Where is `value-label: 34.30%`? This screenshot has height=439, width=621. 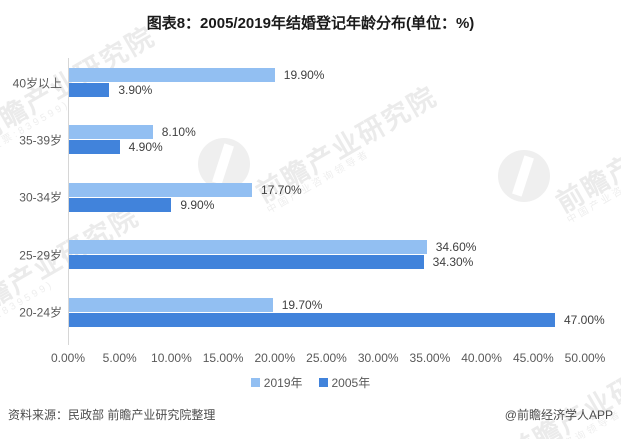 value-label: 34.30% is located at coordinates (453, 262).